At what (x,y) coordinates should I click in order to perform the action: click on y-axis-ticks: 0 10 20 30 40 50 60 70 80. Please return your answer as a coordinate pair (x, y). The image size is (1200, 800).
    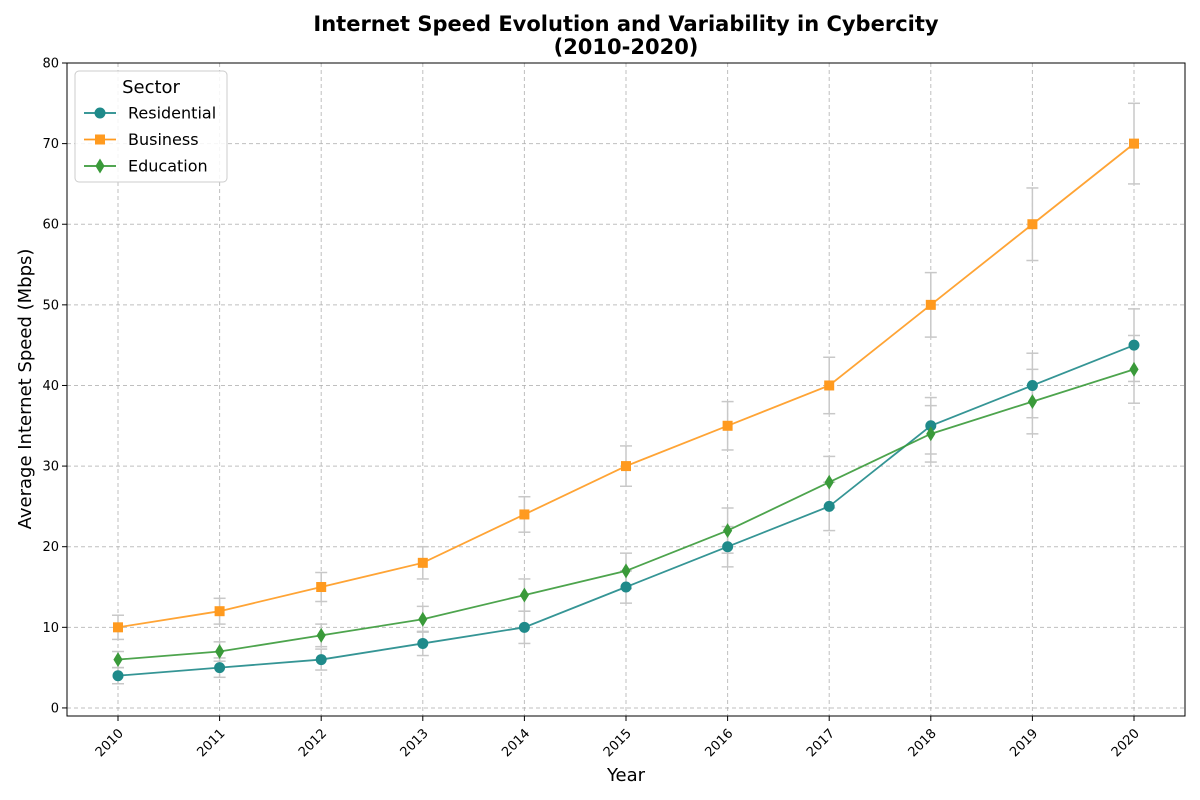
    Looking at the image, I should click on (54, 386).